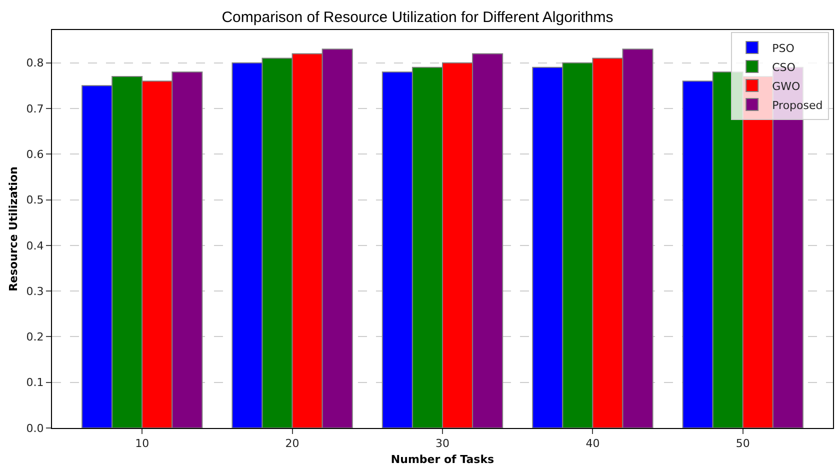 This screenshot has height=466, width=835. Describe the element at coordinates (142, 443) in the screenshot. I see `x-tick-label: 10` at that location.